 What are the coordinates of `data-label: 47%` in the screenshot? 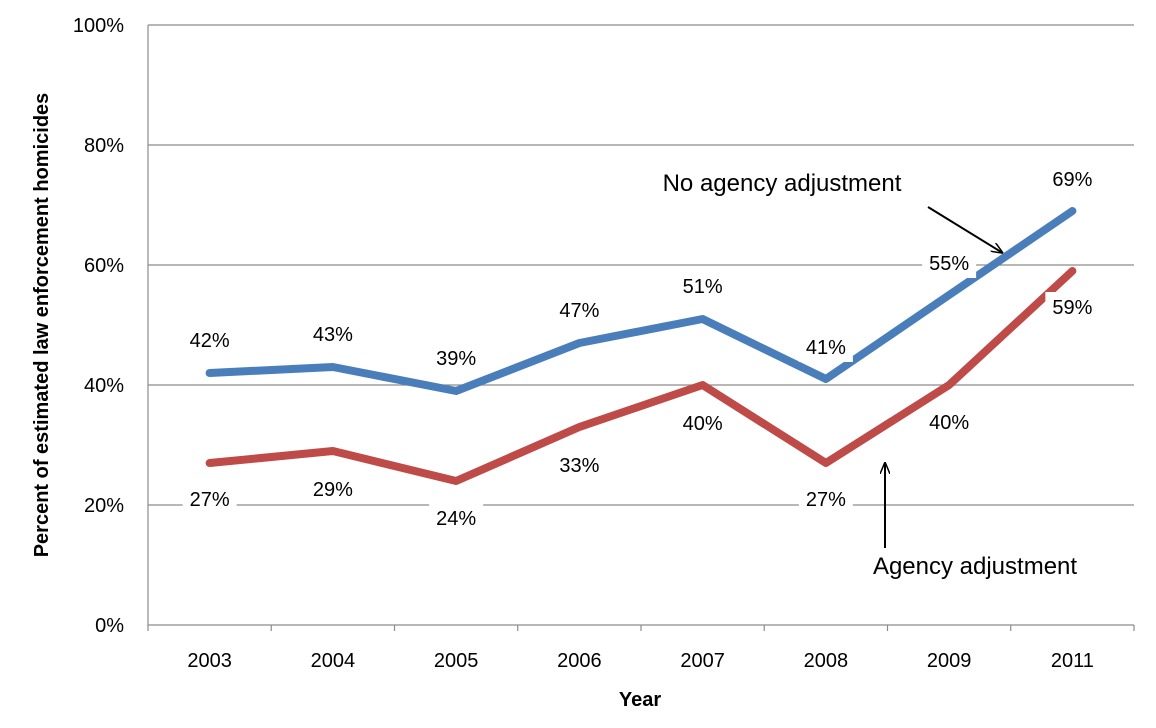 It's located at (579, 311).